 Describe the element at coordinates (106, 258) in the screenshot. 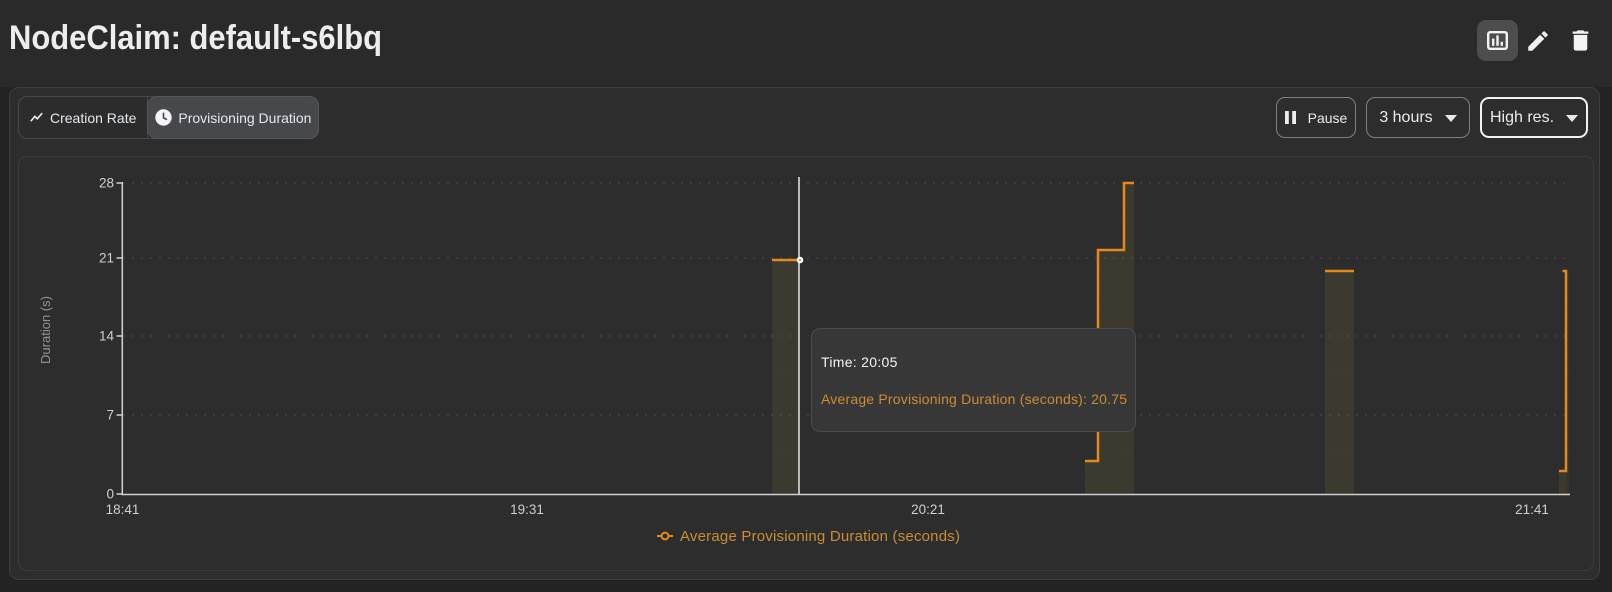

I see `svg-text: 21` at that location.